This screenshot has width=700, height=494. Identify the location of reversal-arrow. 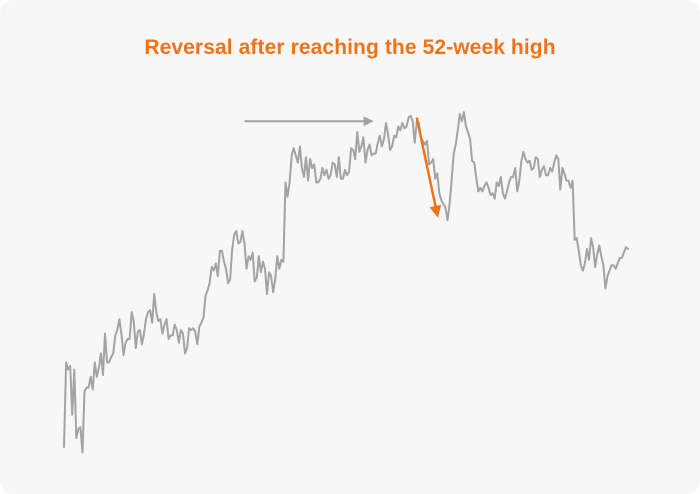
(428, 167).